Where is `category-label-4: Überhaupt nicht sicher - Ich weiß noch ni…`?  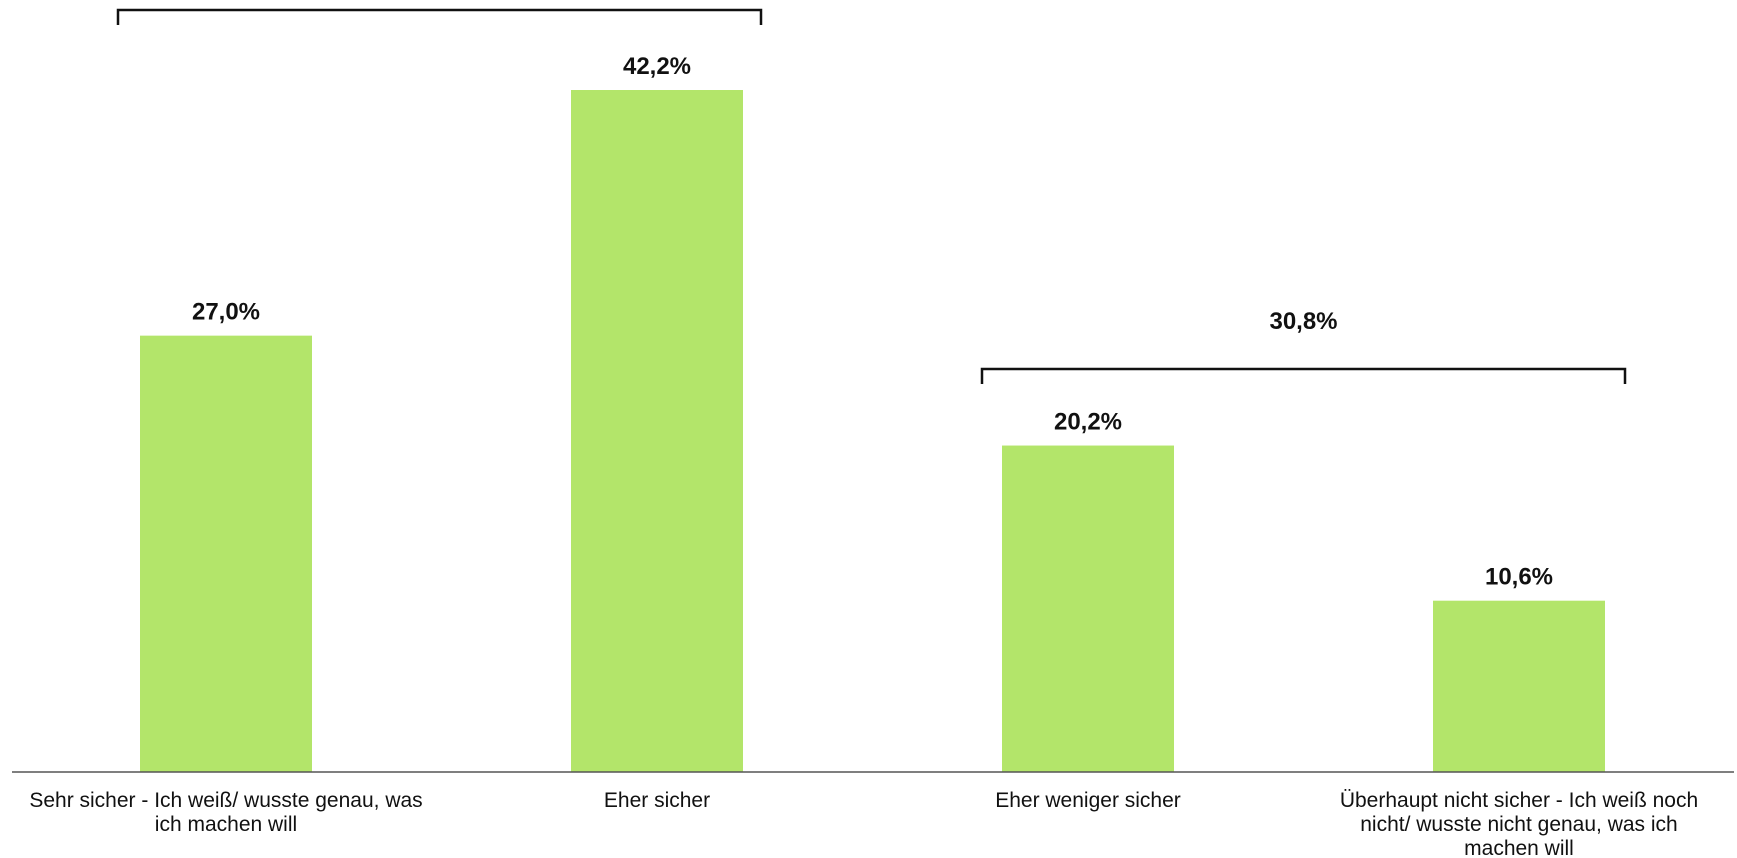 category-label-4: Überhaupt nicht sicher - Ich weiß noch ni… is located at coordinates (1519, 823).